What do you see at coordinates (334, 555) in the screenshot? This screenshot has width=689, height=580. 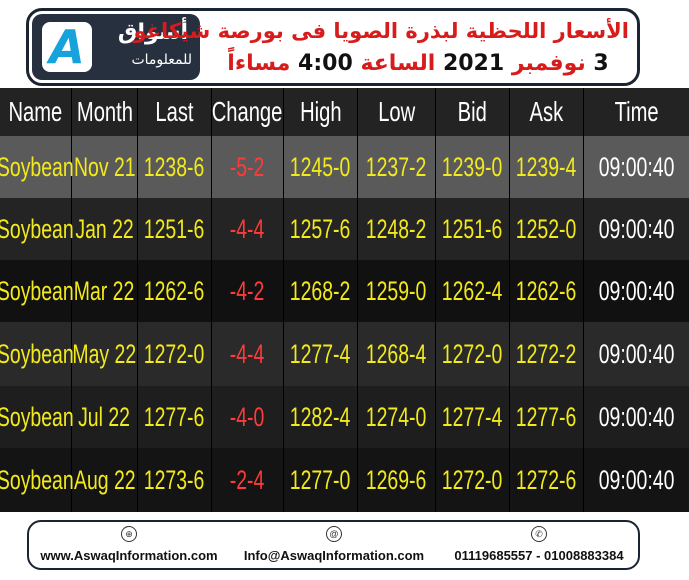 I see `email-text: Info@AswaqInformation.com` at bounding box center [334, 555].